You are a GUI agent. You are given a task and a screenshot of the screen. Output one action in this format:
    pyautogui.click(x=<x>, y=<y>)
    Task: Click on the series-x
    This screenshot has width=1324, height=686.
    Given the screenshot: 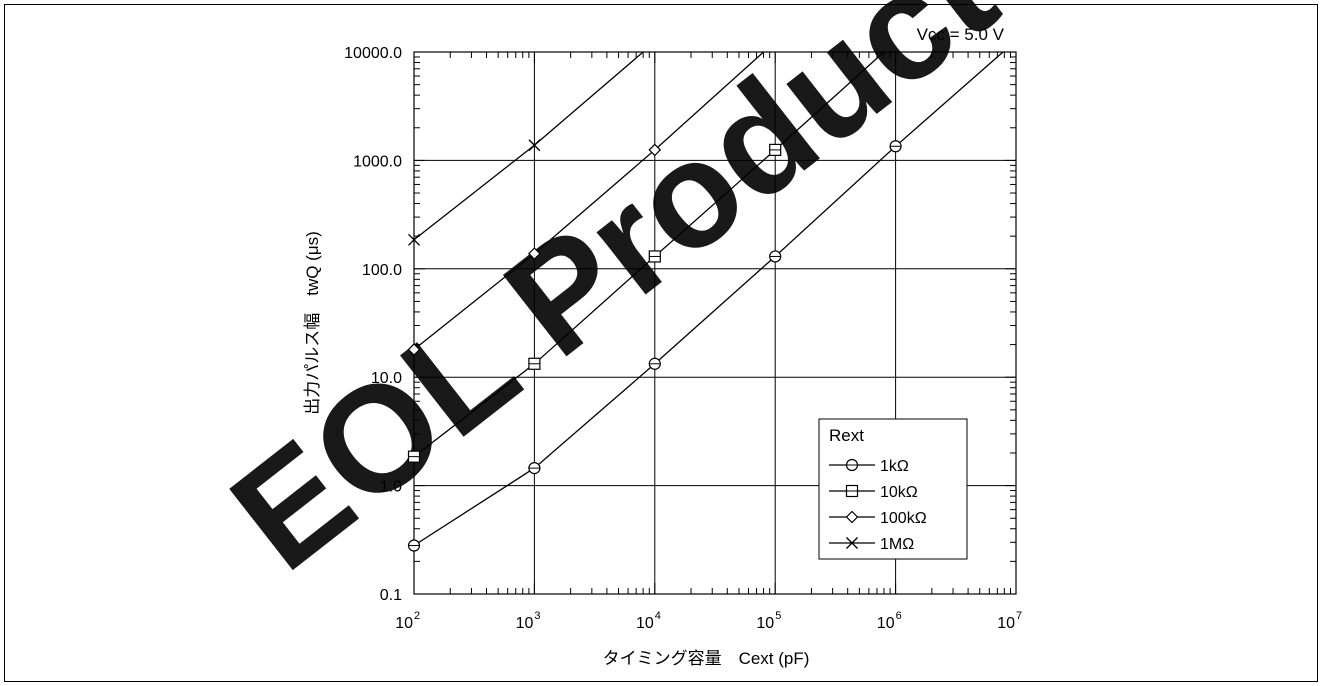 What is the action you would take?
    pyautogui.click(x=526, y=148)
    